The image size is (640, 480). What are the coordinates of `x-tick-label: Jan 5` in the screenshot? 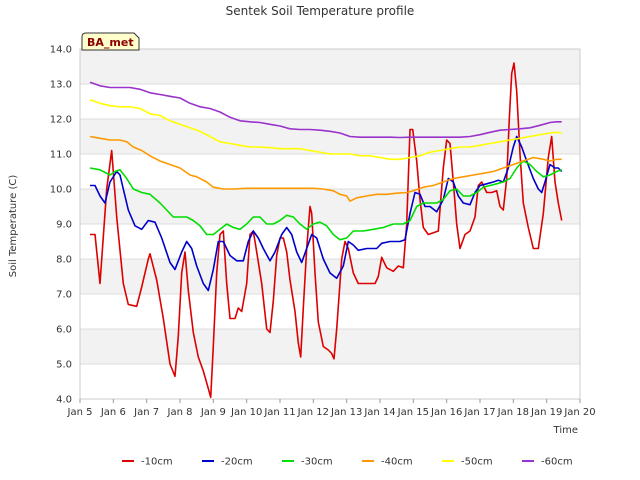 It's located at (80, 412).